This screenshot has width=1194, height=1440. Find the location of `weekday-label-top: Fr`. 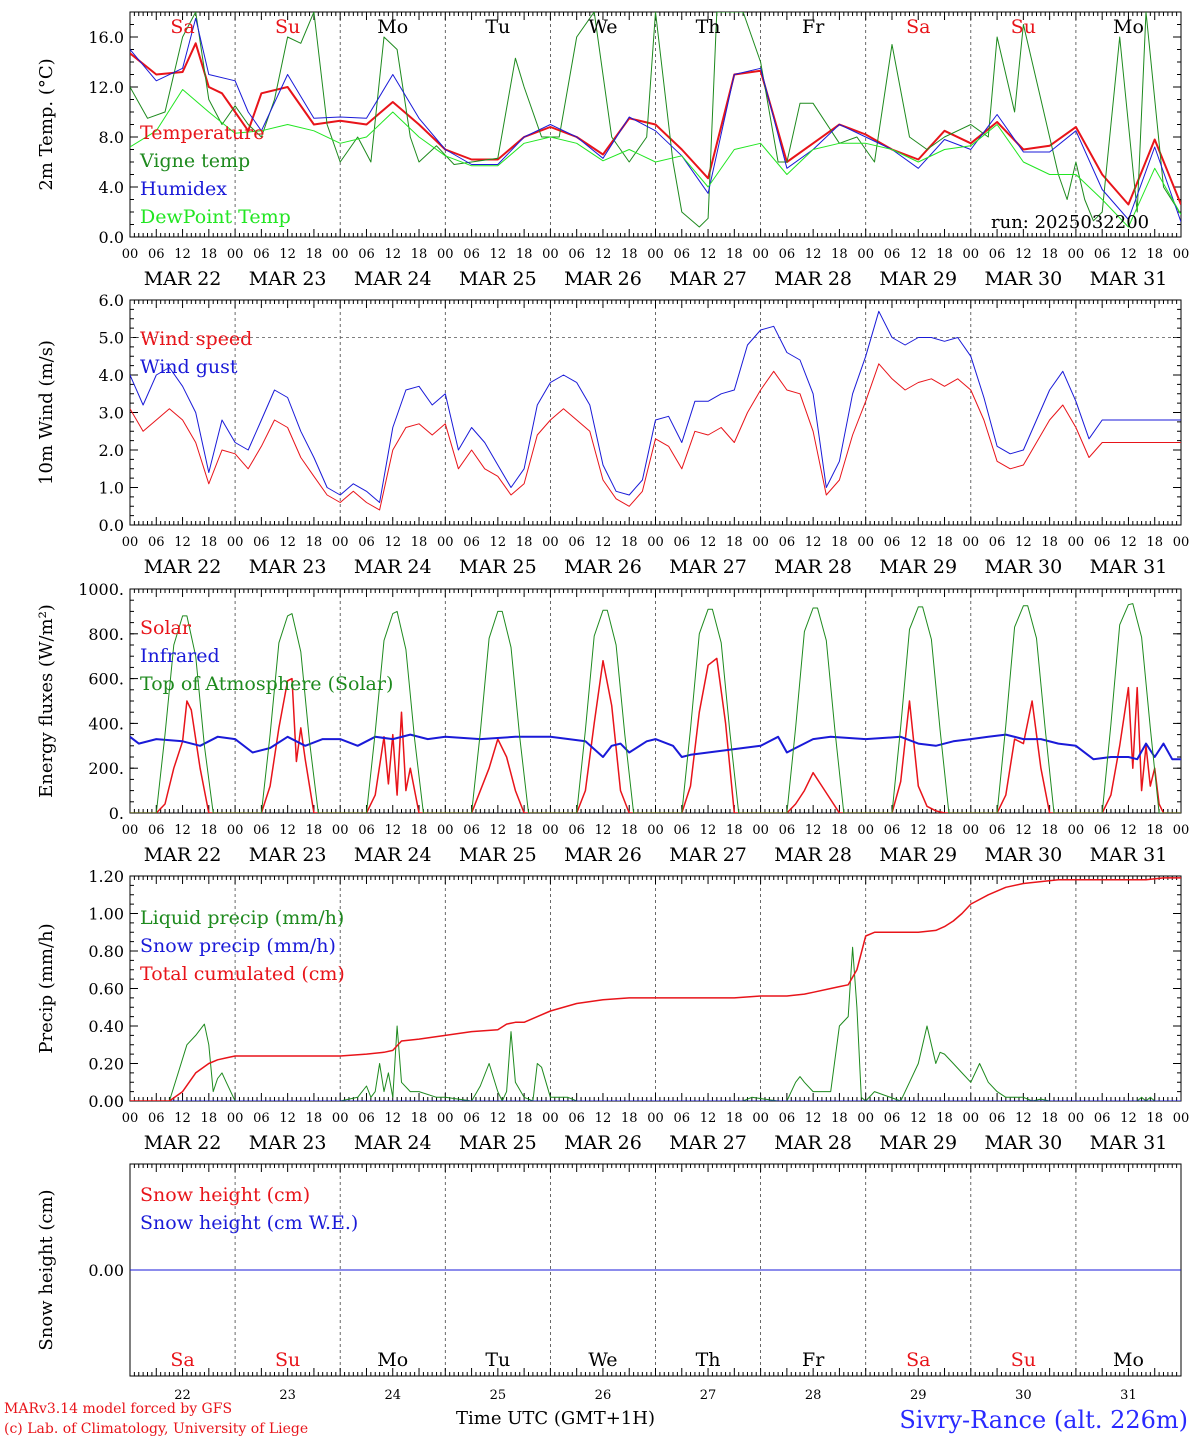

weekday-label-top: Fr is located at coordinates (813, 27).